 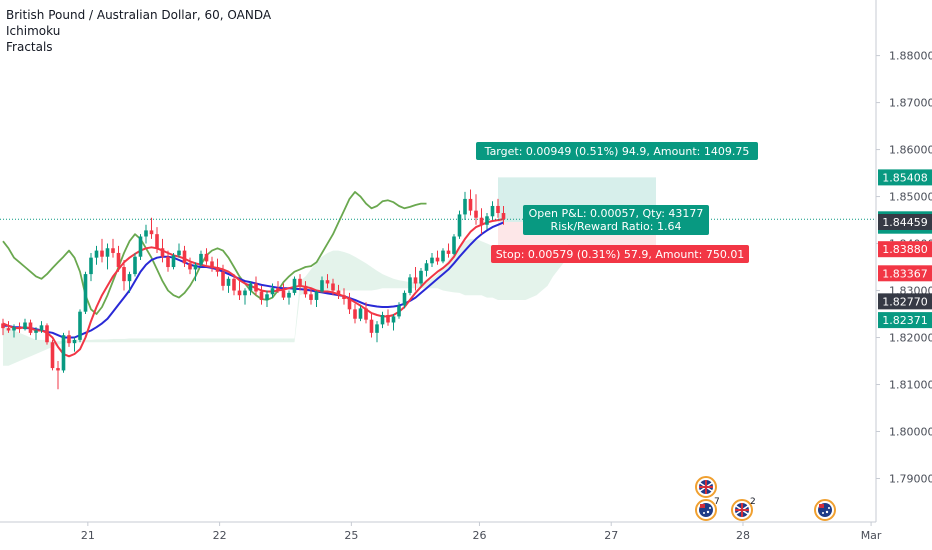 What do you see at coordinates (905, 301) in the screenshot?
I see `price-badge: 1.82770` at bounding box center [905, 301].